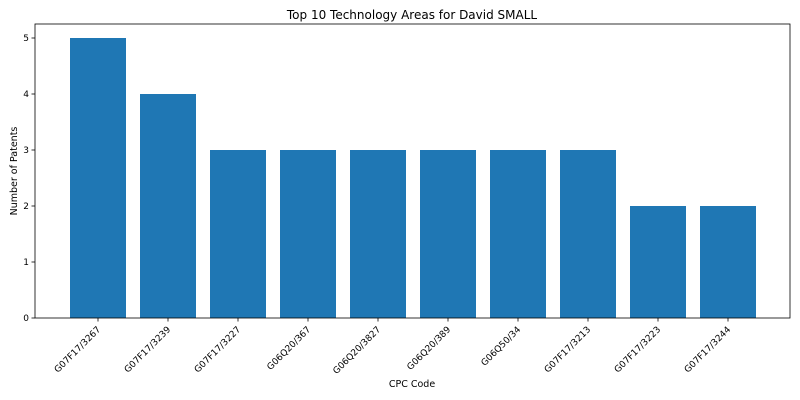 The image size is (800, 400). What do you see at coordinates (568, 350) in the screenshot?
I see `x-tick-label: G07F17/3213` at bounding box center [568, 350].